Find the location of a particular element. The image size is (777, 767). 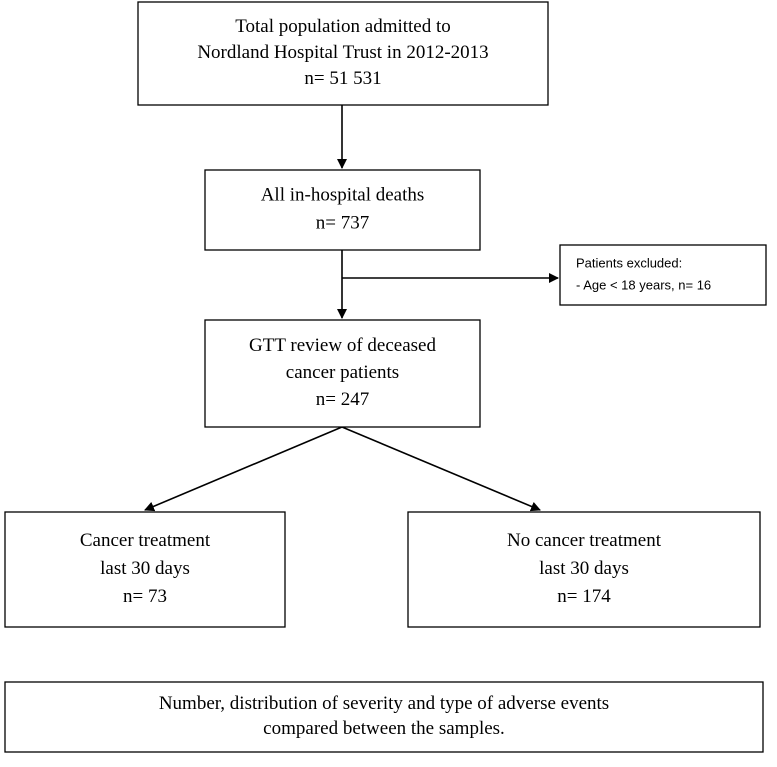

node-text: All in-hospital deaths is located at coordinates (343, 194).